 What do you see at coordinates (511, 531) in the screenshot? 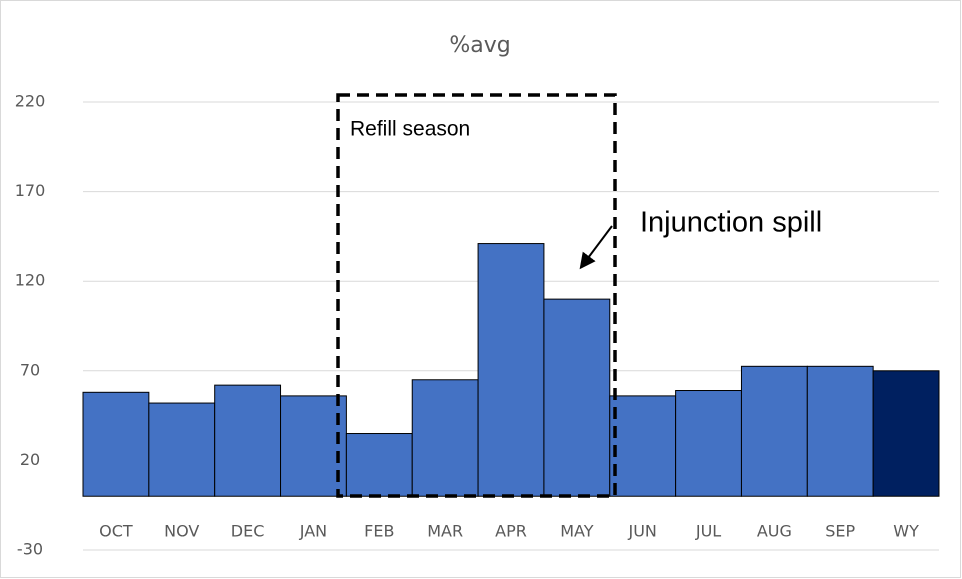
I see `x-tick-label: APR` at bounding box center [511, 531].